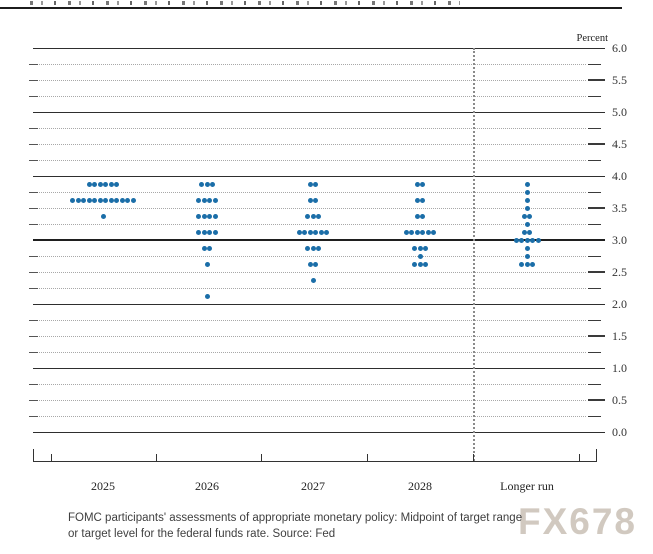  What do you see at coordinates (33, 272) in the screenshot?
I see `left-edge-tick-2.50` at bounding box center [33, 272].